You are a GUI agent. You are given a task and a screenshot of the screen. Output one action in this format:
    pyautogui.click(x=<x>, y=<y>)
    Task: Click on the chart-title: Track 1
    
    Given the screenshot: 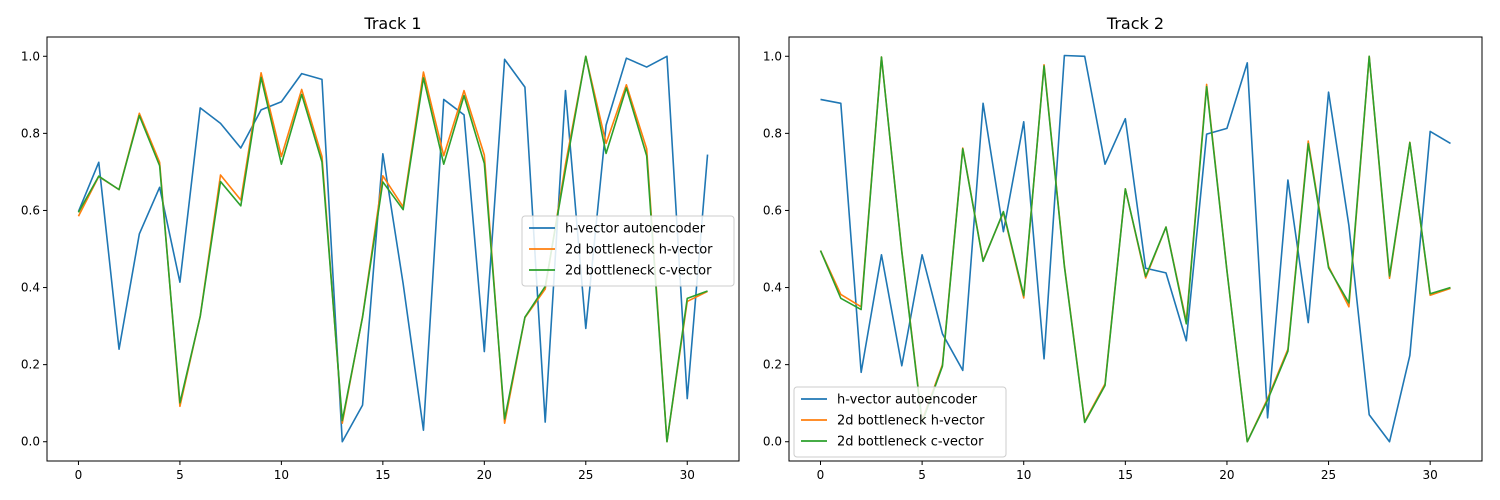 What is the action you would take?
    pyautogui.click(x=392, y=23)
    